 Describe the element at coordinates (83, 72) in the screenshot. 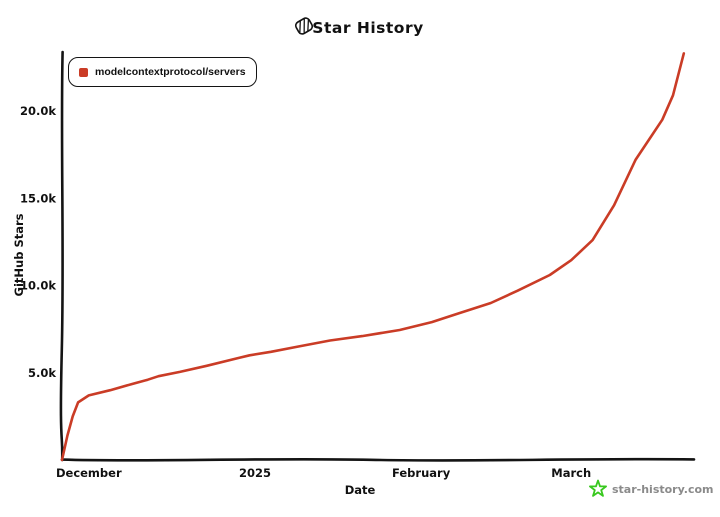

I see `legend-marker-icon` at that location.